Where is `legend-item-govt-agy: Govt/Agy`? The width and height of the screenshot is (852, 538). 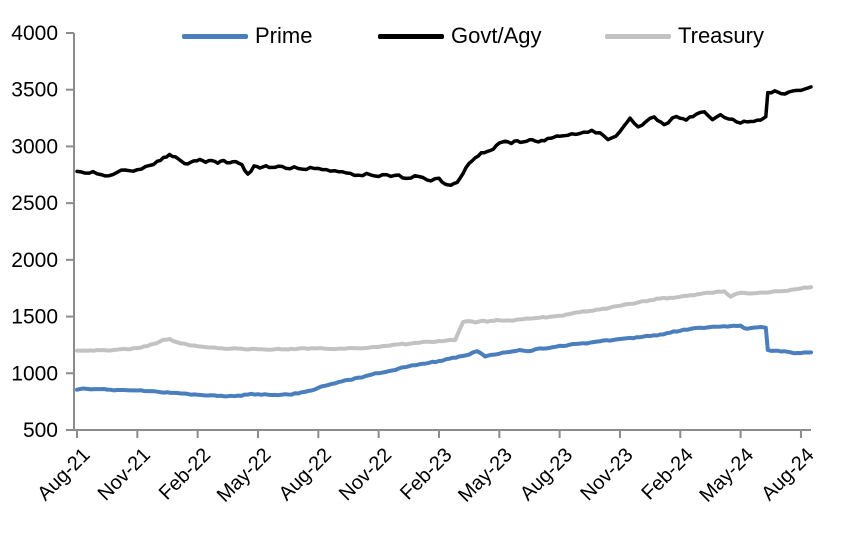
legend-item-govt-agy: Govt/Agy is located at coordinates (459, 36).